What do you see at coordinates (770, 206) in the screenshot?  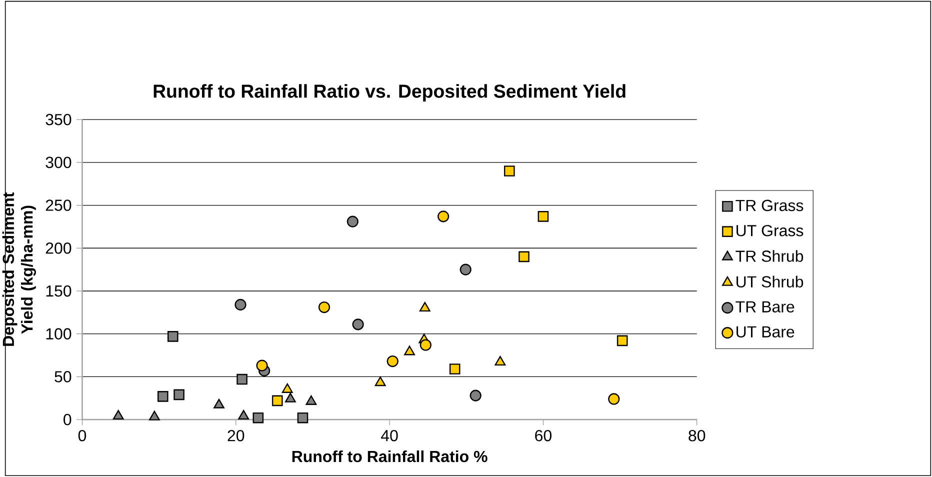 I see `legend-label: TR Grass` at bounding box center [770, 206].